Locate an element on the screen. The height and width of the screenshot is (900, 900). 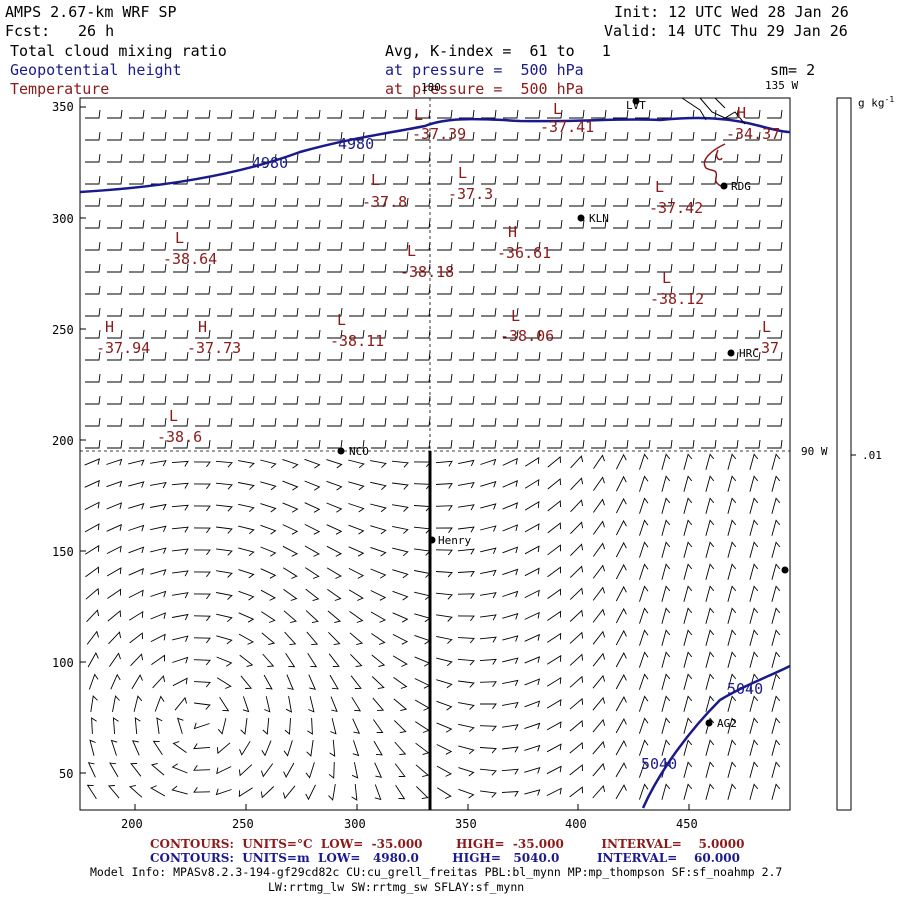
lon-label-90w: 90 W is located at coordinates (814, 451).